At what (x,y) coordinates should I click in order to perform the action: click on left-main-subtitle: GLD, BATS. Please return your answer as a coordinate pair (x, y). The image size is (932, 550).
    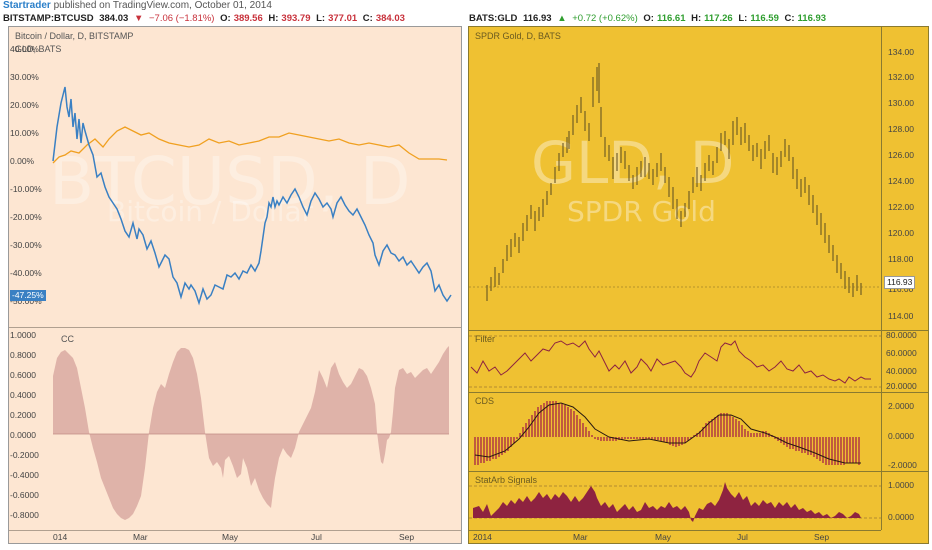
    Looking at the image, I should click on (38, 49).